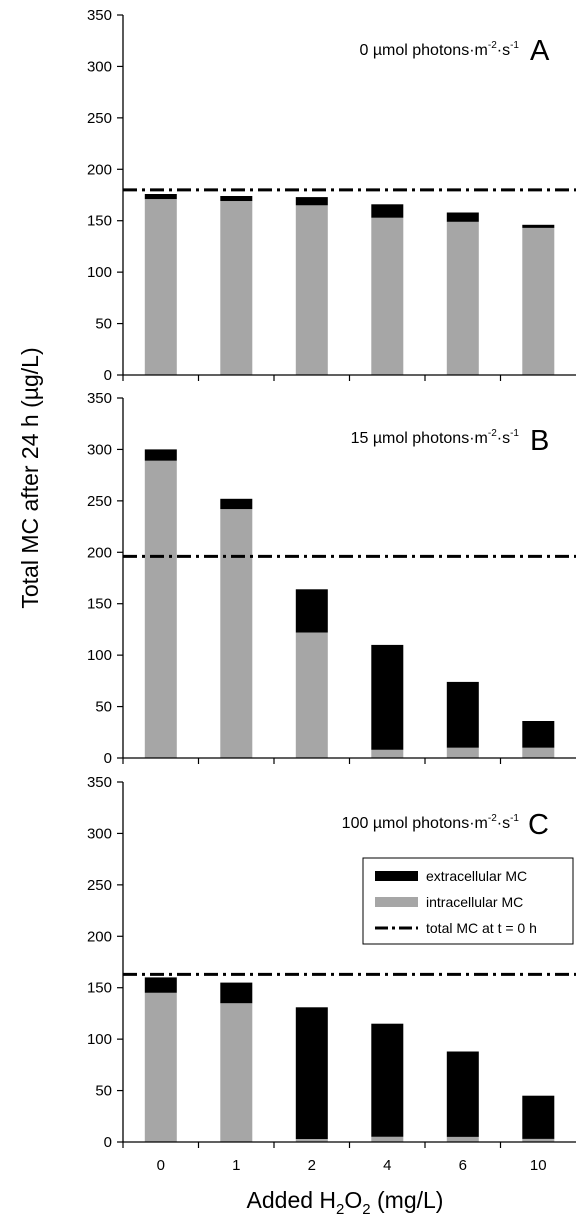 The height and width of the screenshot is (1225, 576). What do you see at coordinates (538, 825) in the screenshot?
I see `panel-letter-c: C` at bounding box center [538, 825].